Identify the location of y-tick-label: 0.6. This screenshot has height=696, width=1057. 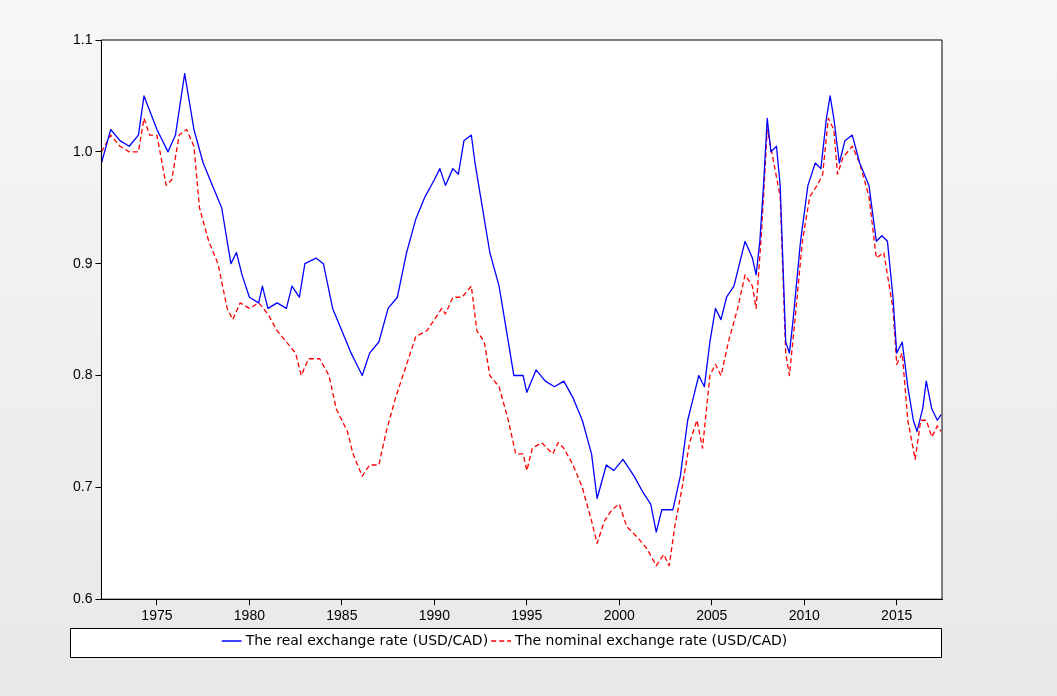
(82, 598).